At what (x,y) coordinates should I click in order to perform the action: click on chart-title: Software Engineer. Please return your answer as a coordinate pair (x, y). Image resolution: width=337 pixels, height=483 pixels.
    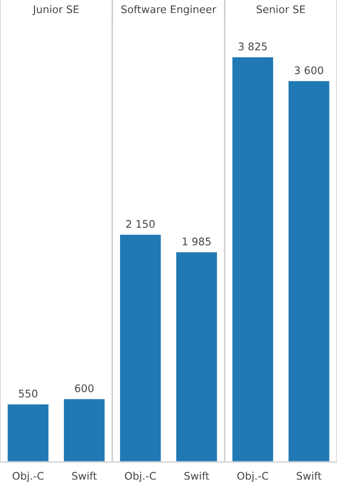
    Looking at the image, I should click on (168, 10).